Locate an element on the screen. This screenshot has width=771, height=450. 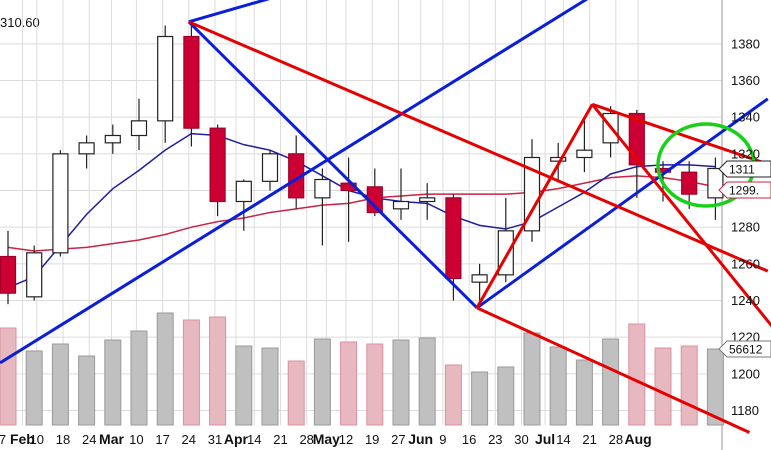
x-tick-label: Jul is located at coordinates (545, 439).